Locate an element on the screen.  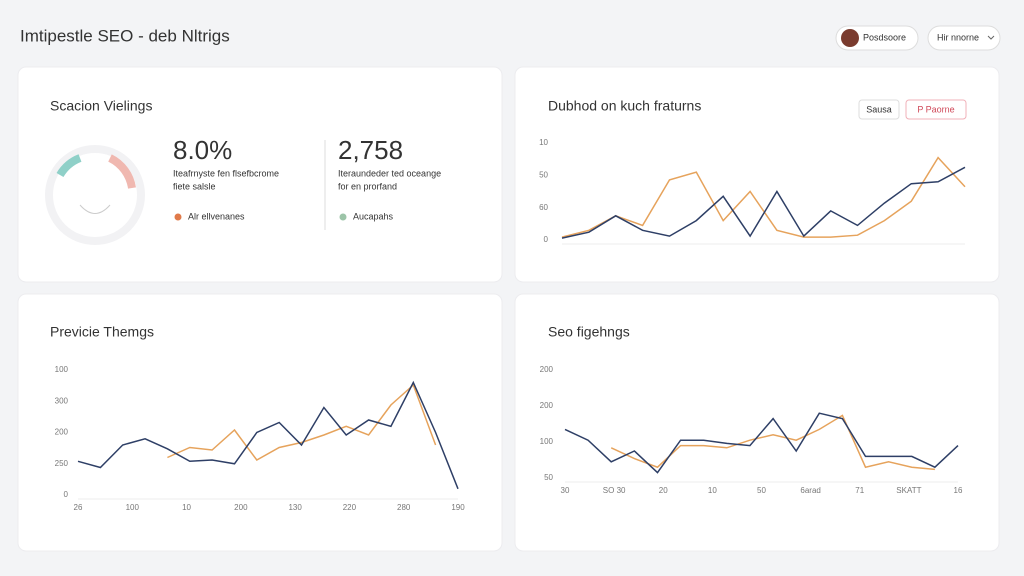
x-tick-label: SO 30 is located at coordinates (614, 490).